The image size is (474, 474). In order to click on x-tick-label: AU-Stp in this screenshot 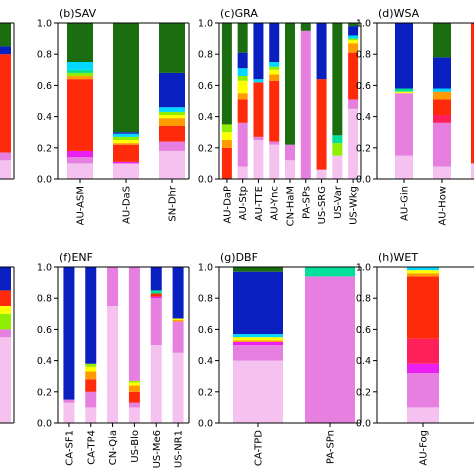, I will do `click(243, 203)`.